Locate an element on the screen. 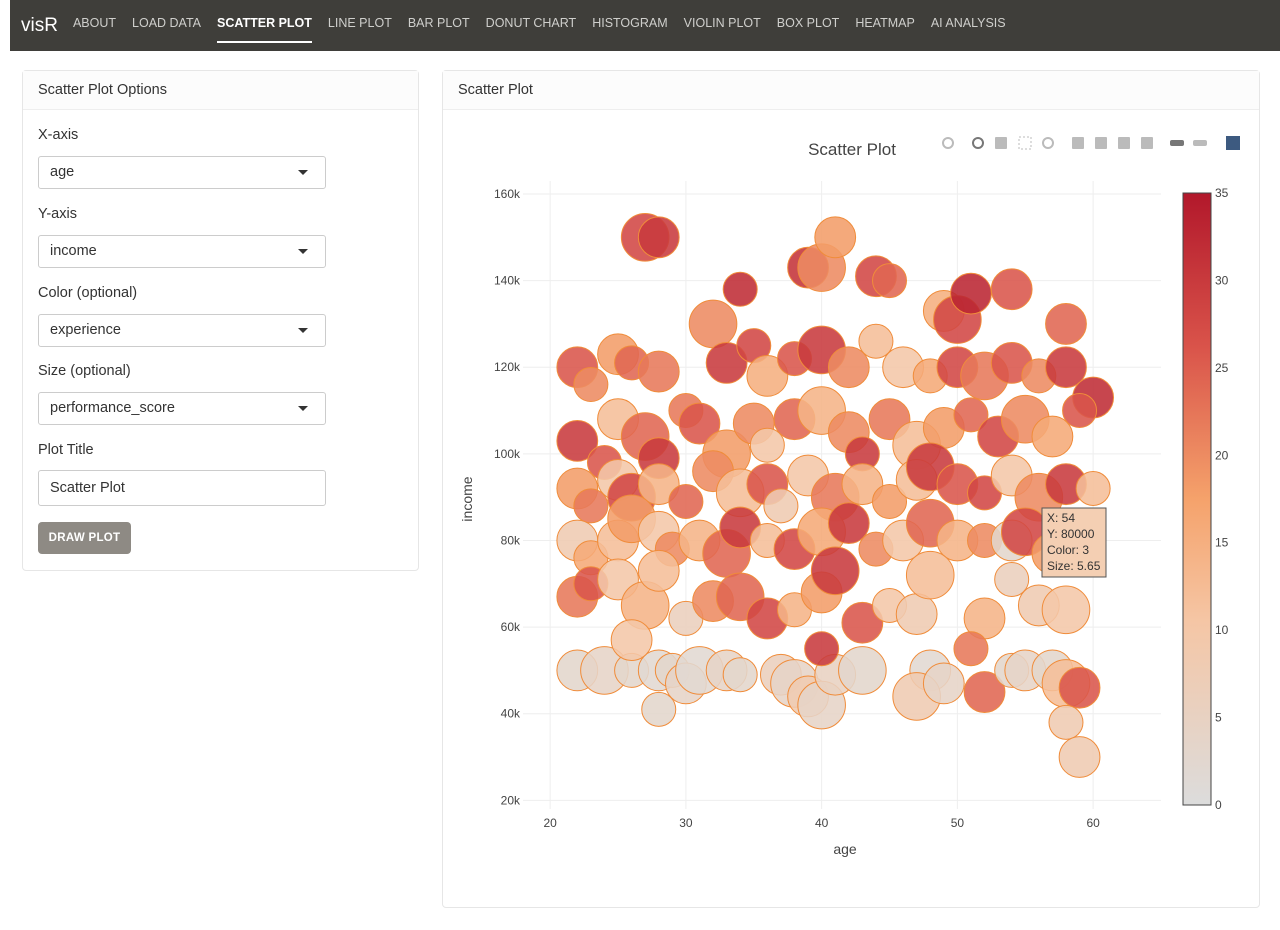 This screenshot has height=930, width=1280. y-tick-label: 140k is located at coordinates (507, 281).